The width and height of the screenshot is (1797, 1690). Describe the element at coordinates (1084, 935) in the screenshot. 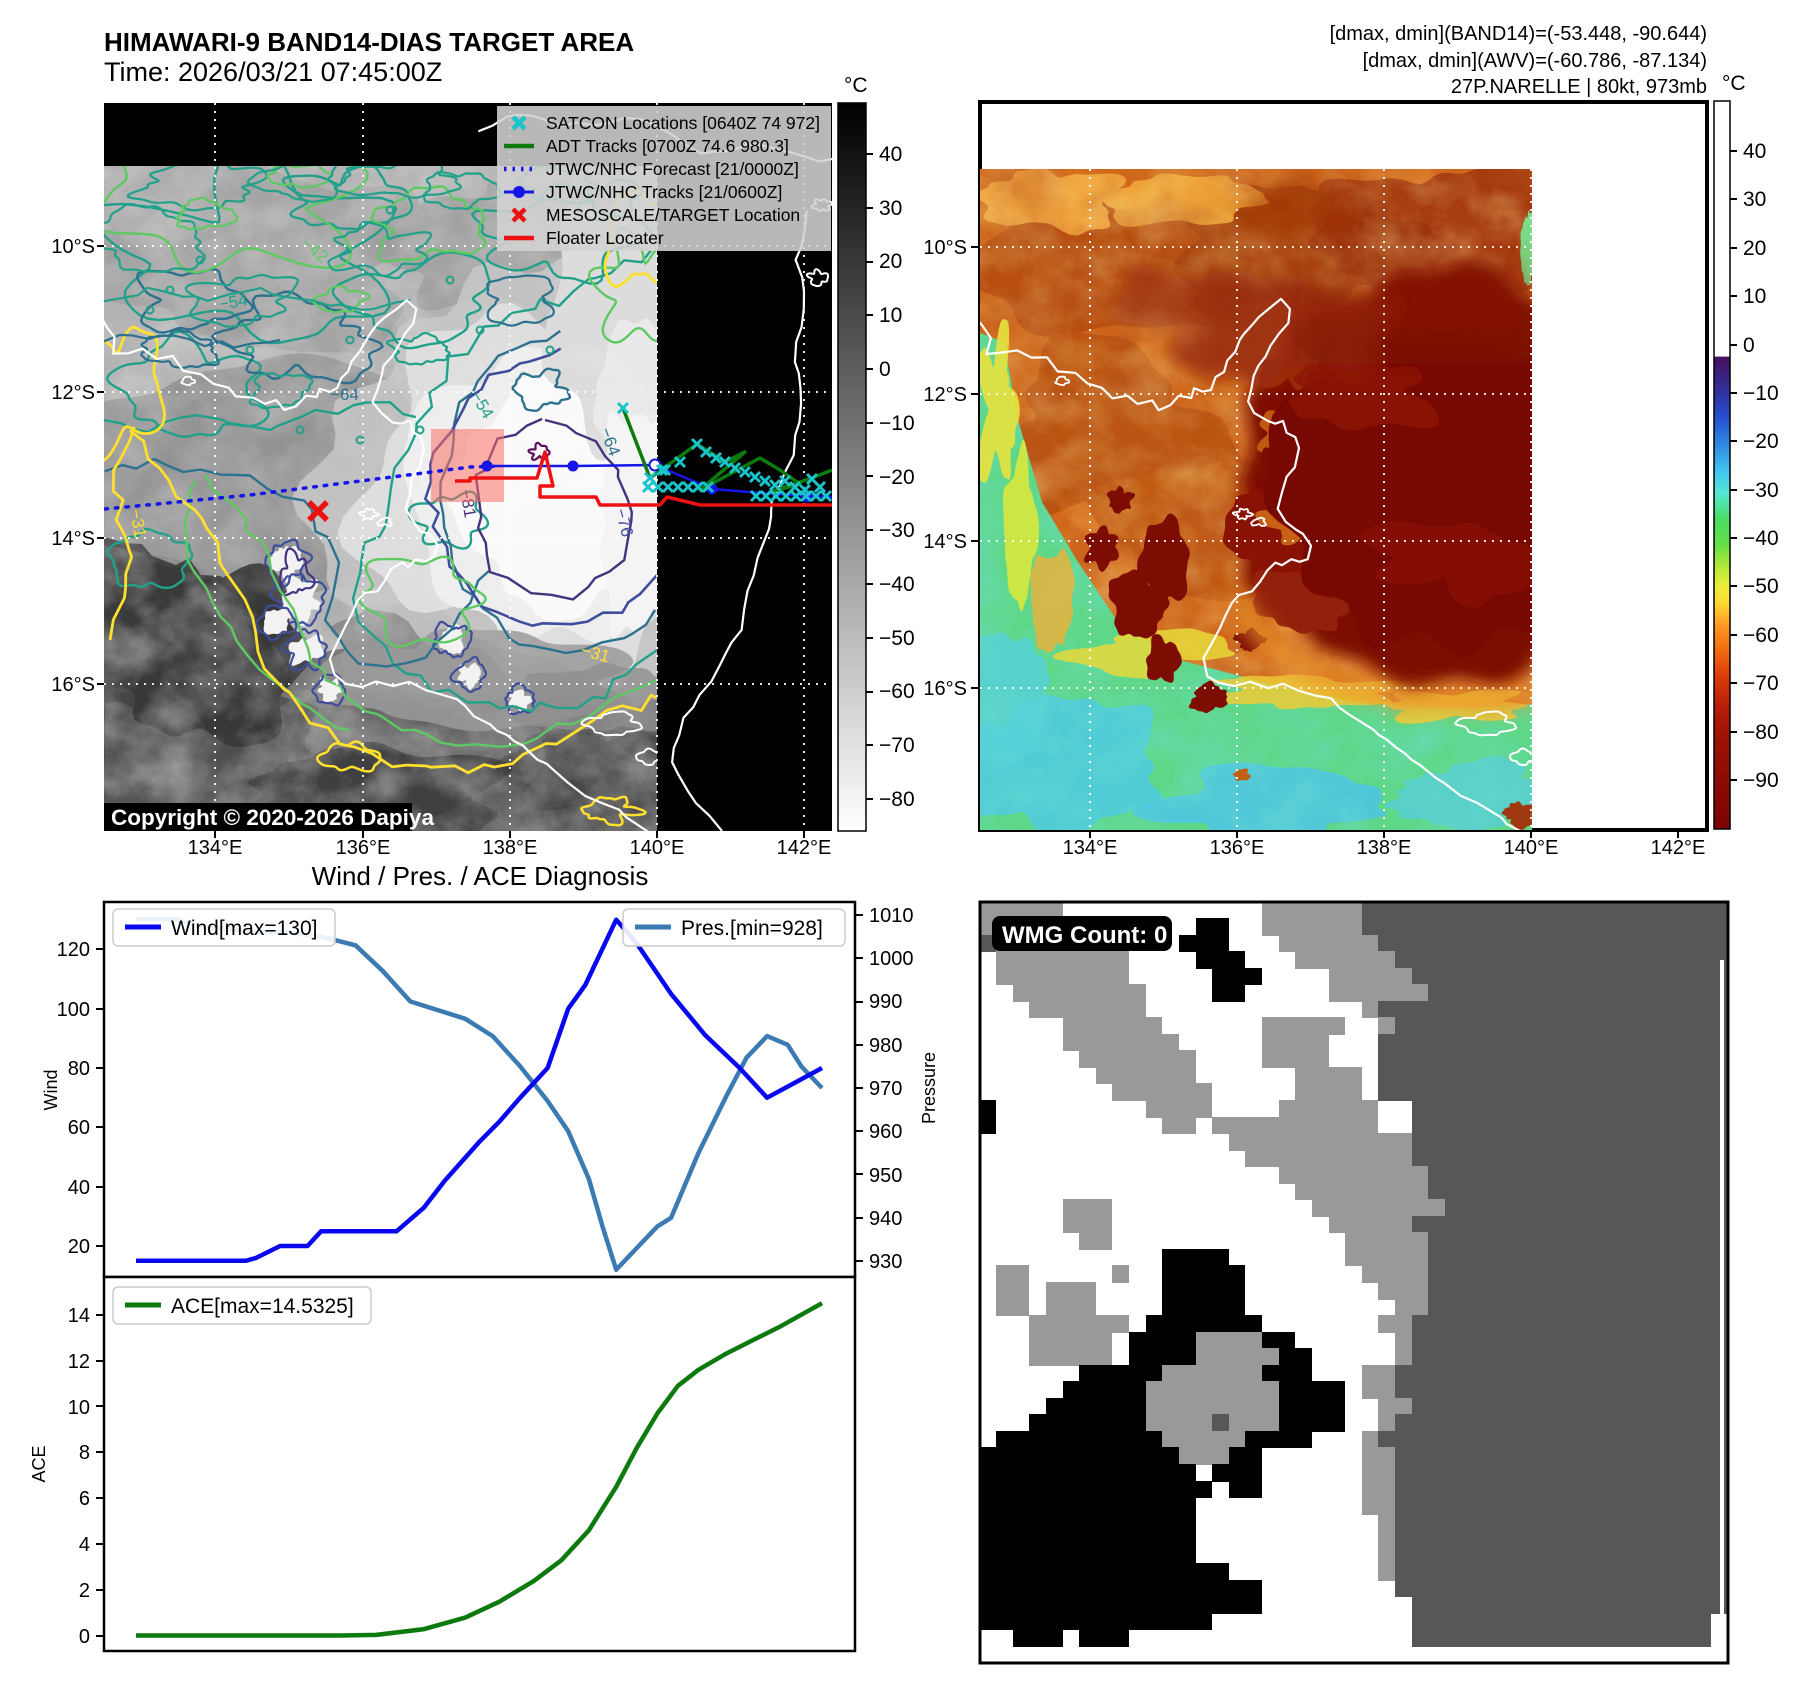

I see `svg-text: WMG Count: 0` at that location.